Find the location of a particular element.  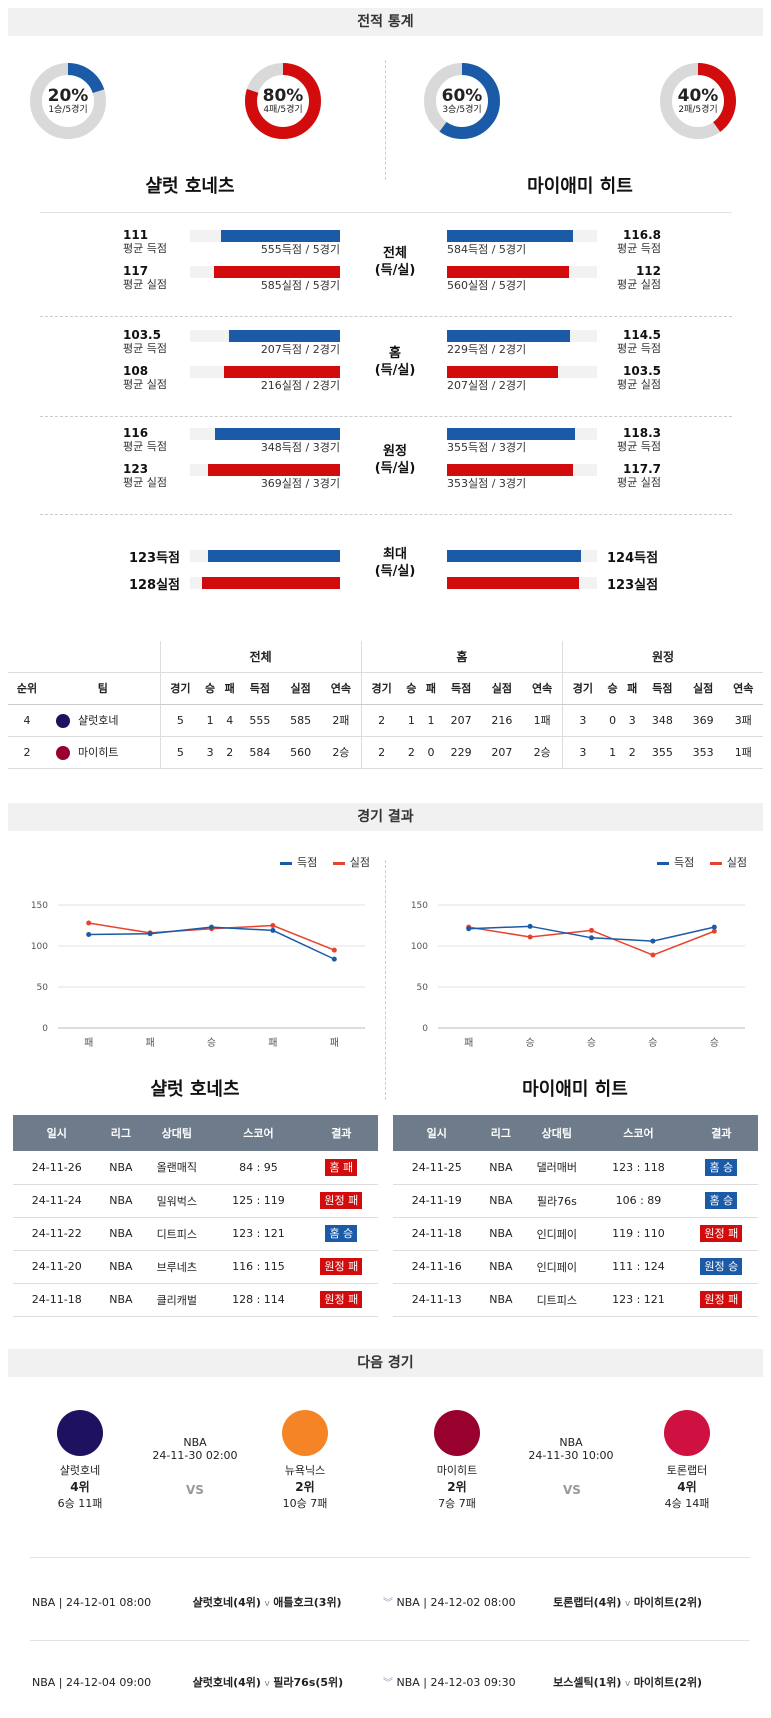

line-chart-right: 0 50 100 150 패 승 승 승 승 is located at coordinates (578, 975).